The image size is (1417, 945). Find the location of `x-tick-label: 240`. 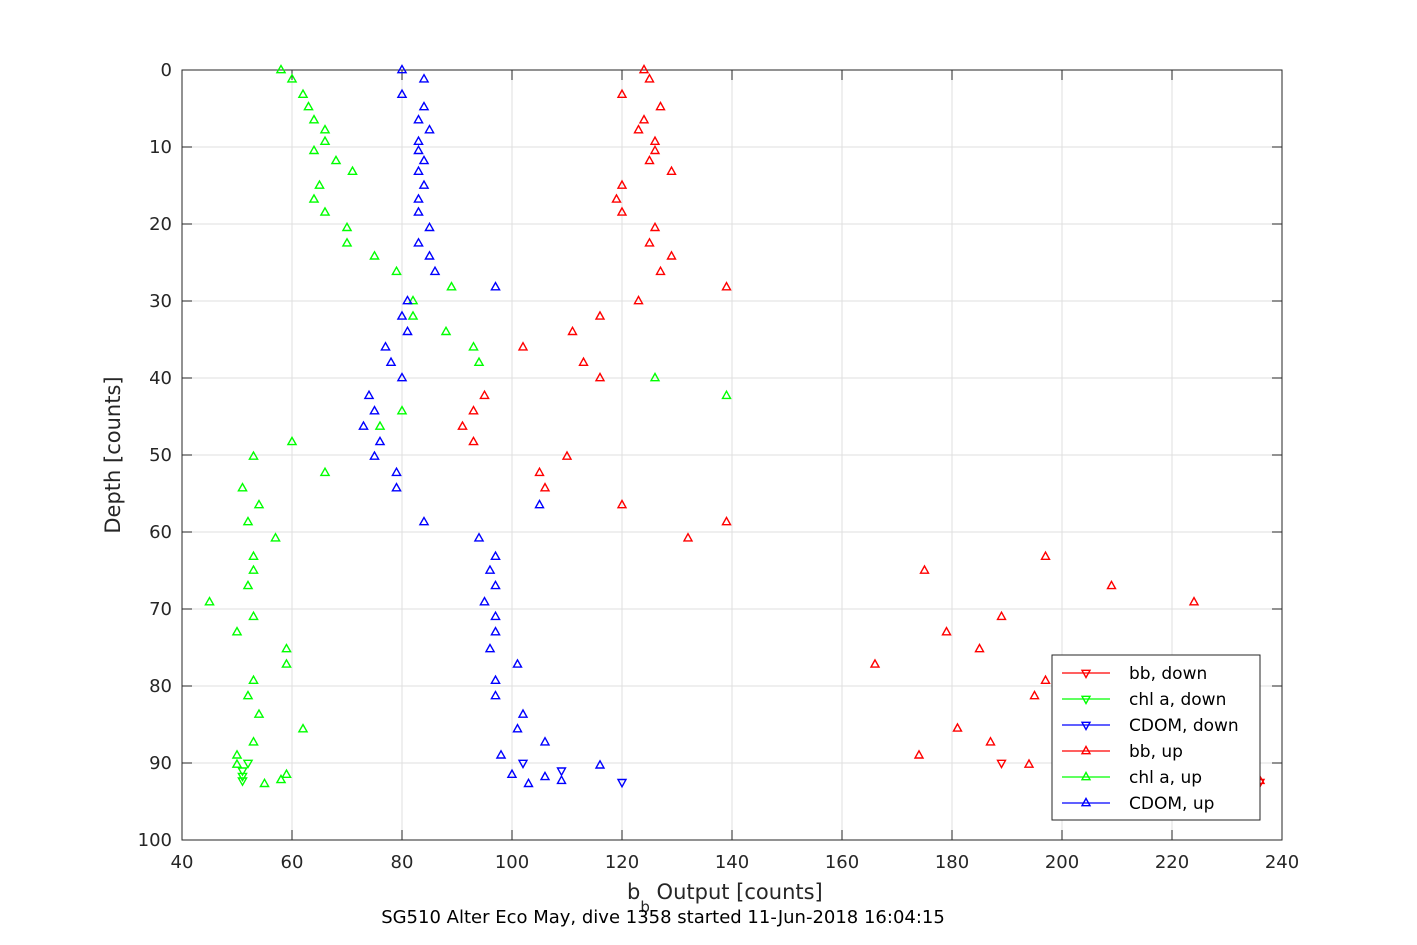

x-tick-label: 240 is located at coordinates (1282, 862).